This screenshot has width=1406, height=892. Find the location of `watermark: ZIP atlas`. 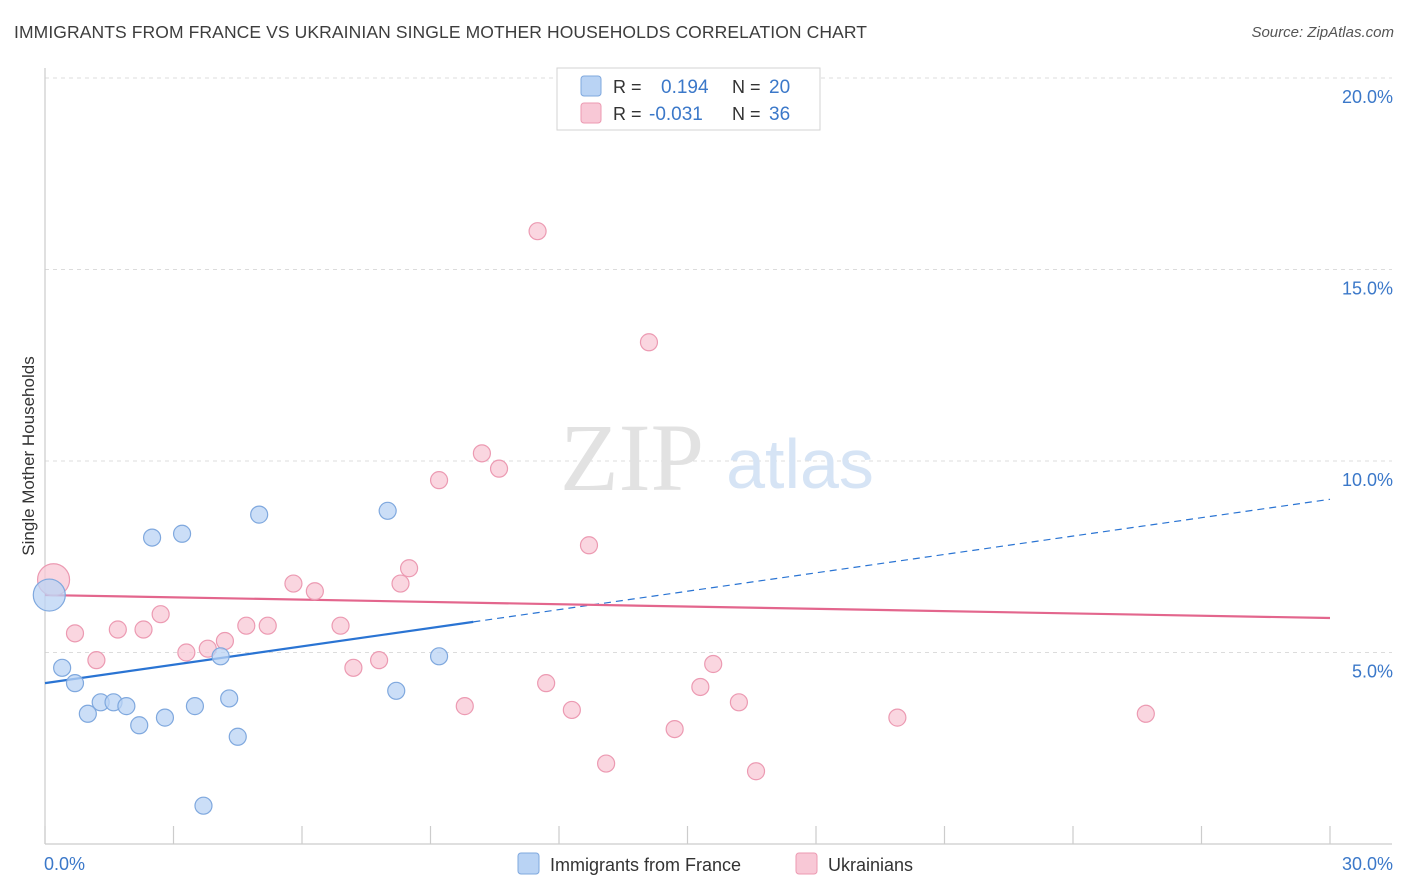

watermark: ZIP atlas is located at coordinates (717, 457).